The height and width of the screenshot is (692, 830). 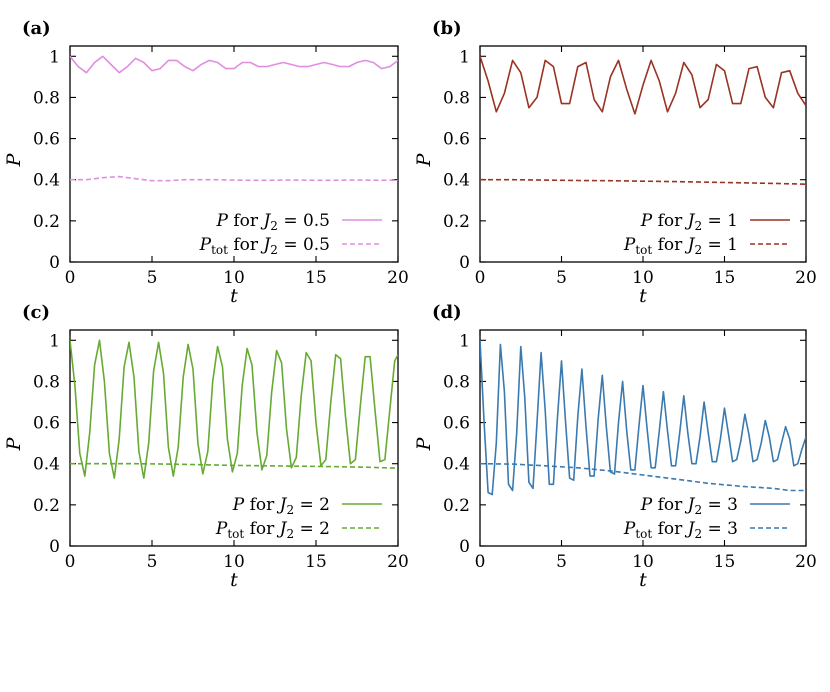 I want to click on legend-label: P for J2 = 2, so click(x=281, y=506).